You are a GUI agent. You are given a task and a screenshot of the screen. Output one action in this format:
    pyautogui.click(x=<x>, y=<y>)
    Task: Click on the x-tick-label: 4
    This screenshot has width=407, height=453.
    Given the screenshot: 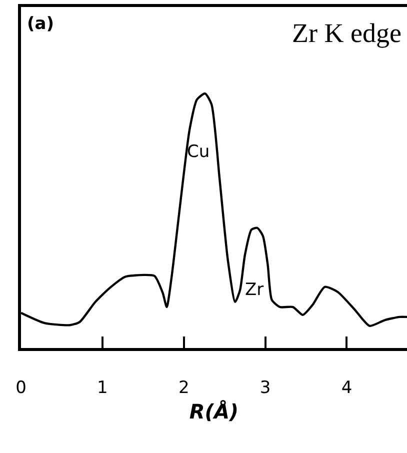 What is the action you would take?
    pyautogui.click(x=346, y=388)
    